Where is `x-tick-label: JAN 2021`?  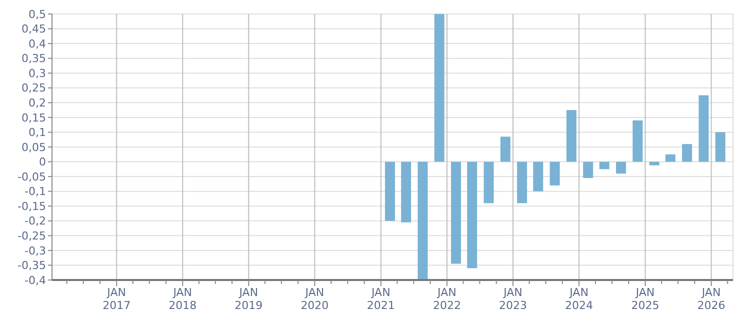 x-tick-label: JAN 2021 is located at coordinates (380, 299).